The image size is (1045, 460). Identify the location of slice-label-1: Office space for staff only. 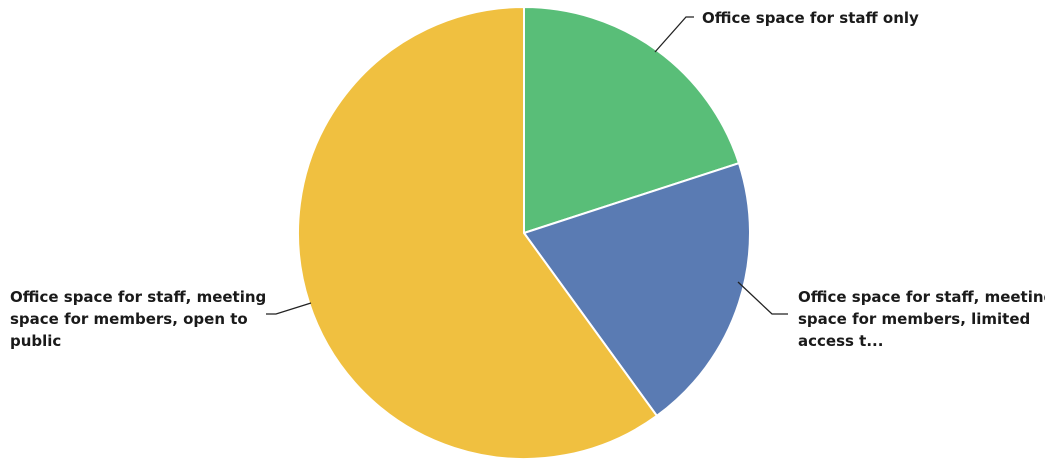
(810, 18).